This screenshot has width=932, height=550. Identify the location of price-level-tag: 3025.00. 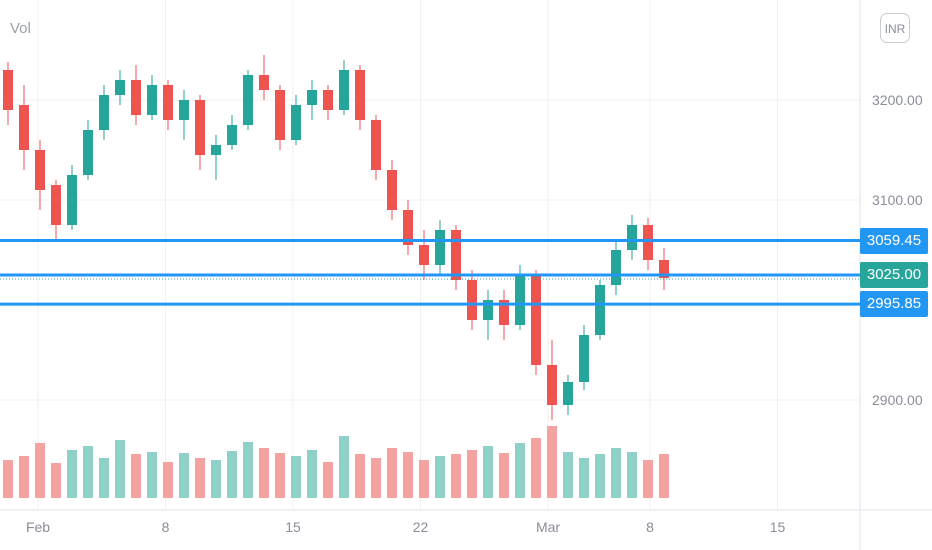
(894, 275).